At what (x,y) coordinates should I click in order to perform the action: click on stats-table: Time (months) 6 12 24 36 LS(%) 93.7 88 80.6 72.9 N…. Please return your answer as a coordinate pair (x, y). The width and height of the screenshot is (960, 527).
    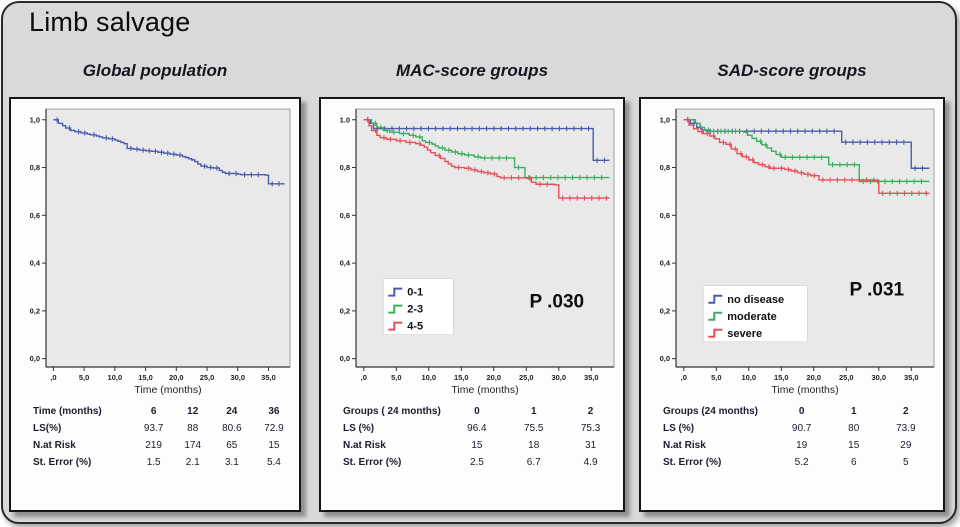
    Looking at the image, I should click on (155, 437).